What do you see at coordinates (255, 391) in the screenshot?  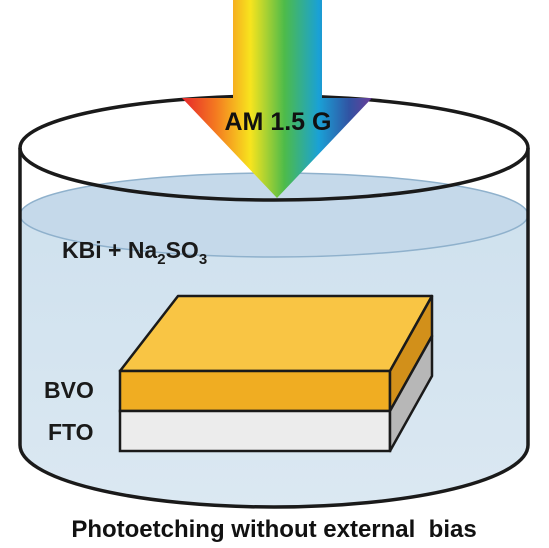 I see `bvo-front-face` at bounding box center [255, 391].